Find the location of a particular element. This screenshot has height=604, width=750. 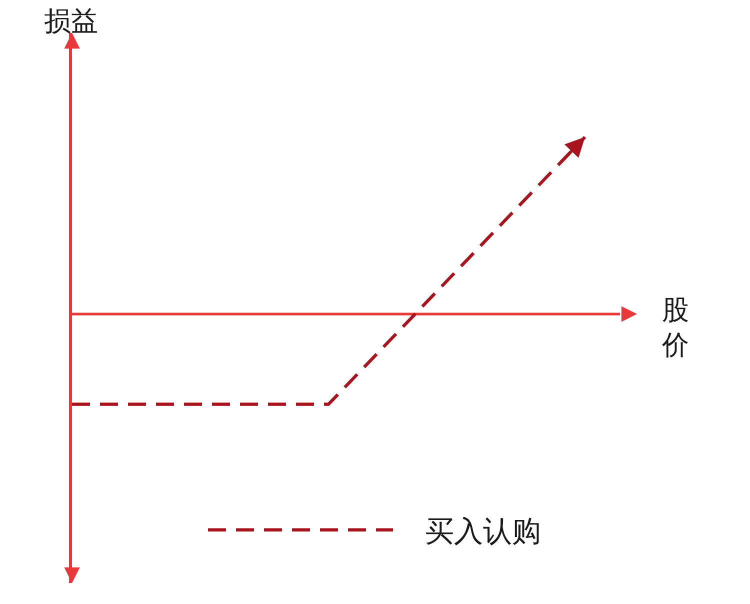

text: 买入认购 is located at coordinates (483, 531).